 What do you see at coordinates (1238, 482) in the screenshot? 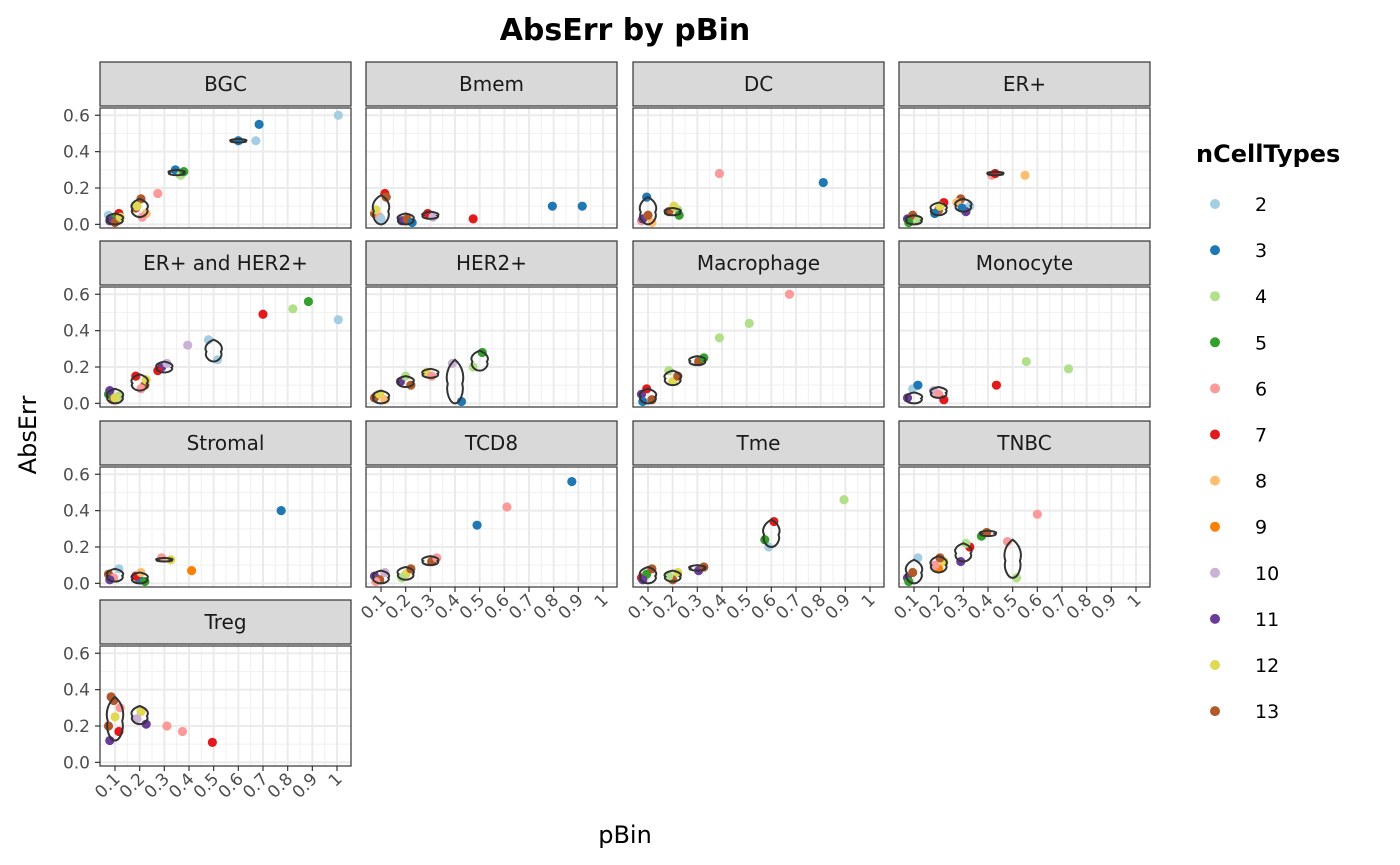
I see `legend-item: 8` at bounding box center [1238, 482].